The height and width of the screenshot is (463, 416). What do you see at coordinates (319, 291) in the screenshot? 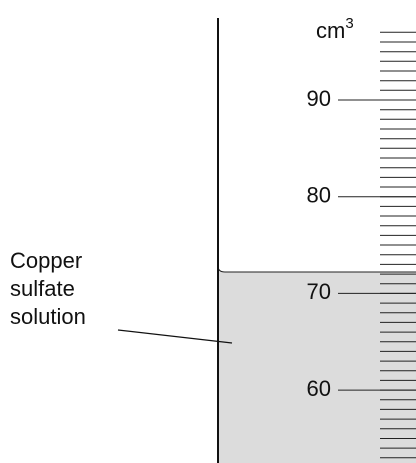
I see `scale-label: 70` at bounding box center [319, 291].